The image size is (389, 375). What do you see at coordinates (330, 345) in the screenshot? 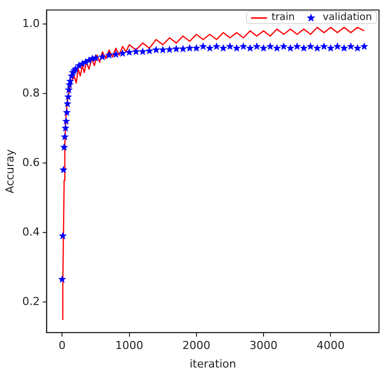
I see `x-tick-label: 4000` at bounding box center [330, 345].